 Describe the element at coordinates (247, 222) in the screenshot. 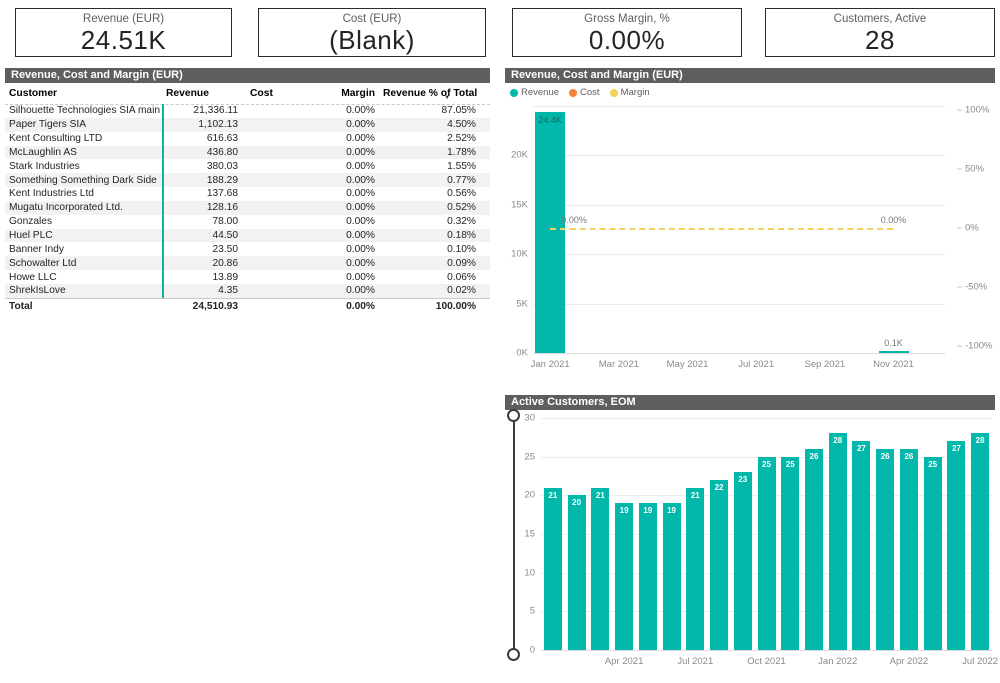

I see `table-row: Gonzales 78.00 0.00% 0.32%` at that location.